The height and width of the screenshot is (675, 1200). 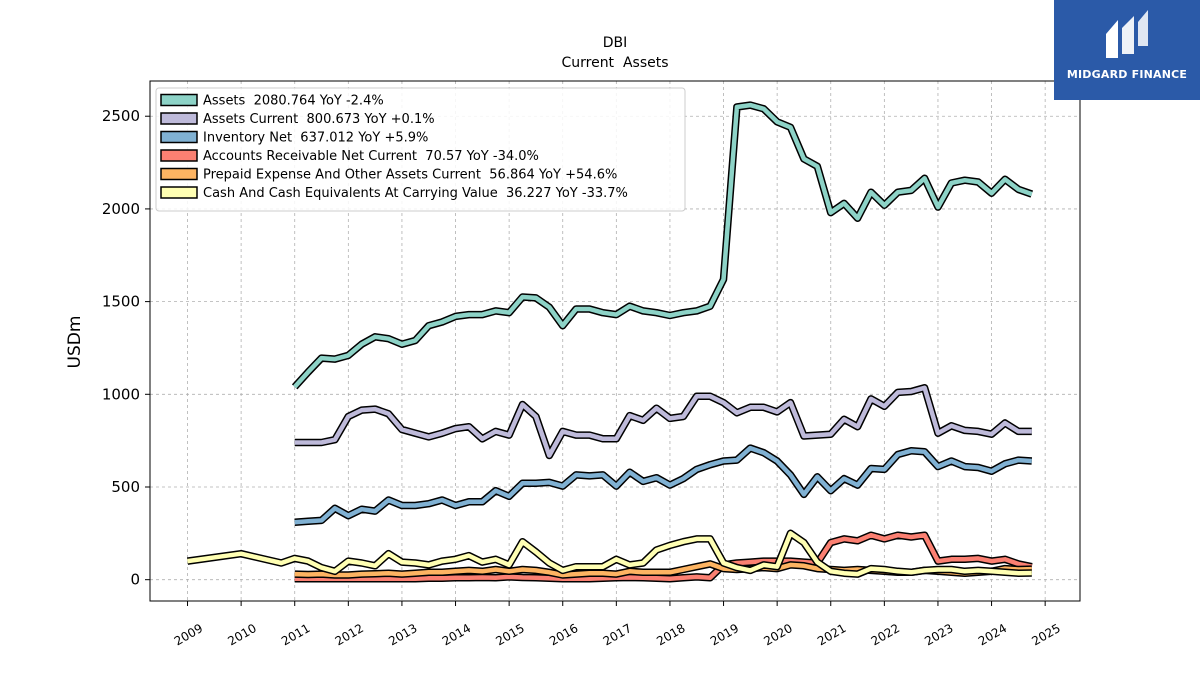 I want to click on y-tick-label: 0, so click(x=135, y=580).